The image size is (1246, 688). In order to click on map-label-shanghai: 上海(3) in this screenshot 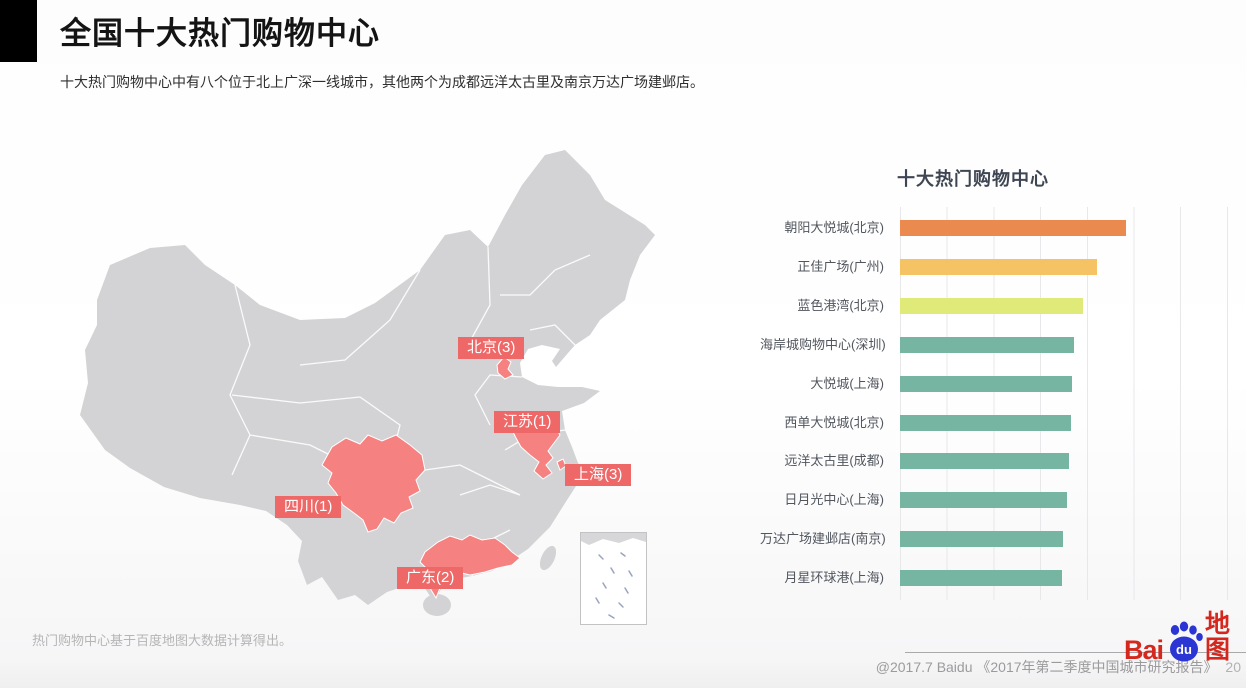, I will do `click(598, 475)`.